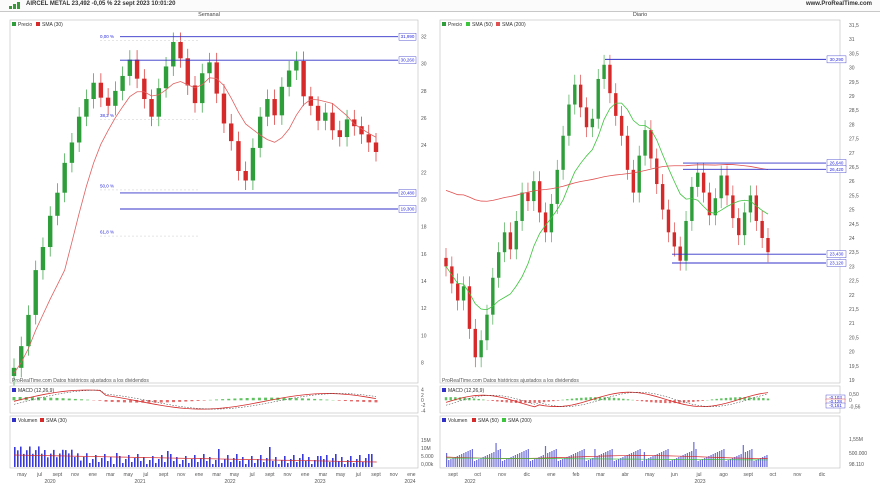 The width and height of the screenshot is (880, 493). Describe the element at coordinates (850, 401) in the screenshot. I see `daily-macd-tick: 0` at that location.